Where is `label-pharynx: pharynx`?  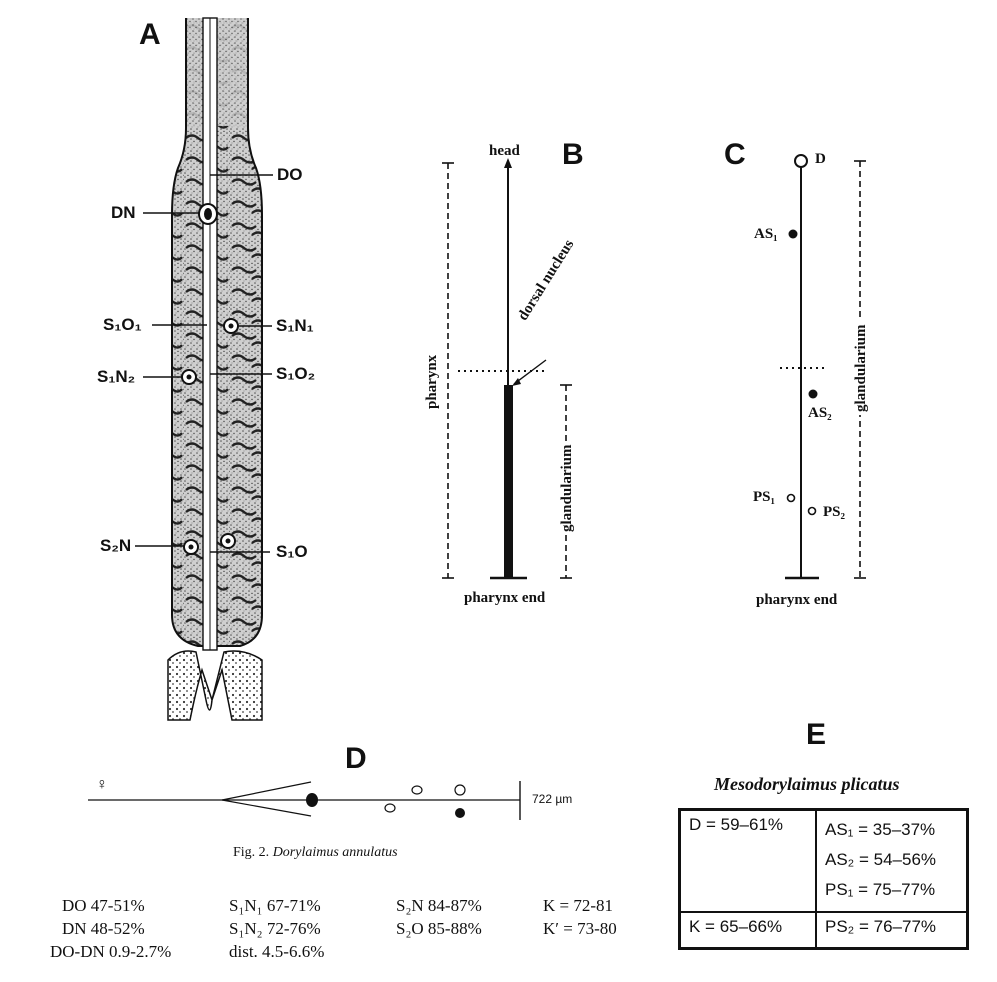 label-pharynx: pharynx is located at coordinates (432, 381).